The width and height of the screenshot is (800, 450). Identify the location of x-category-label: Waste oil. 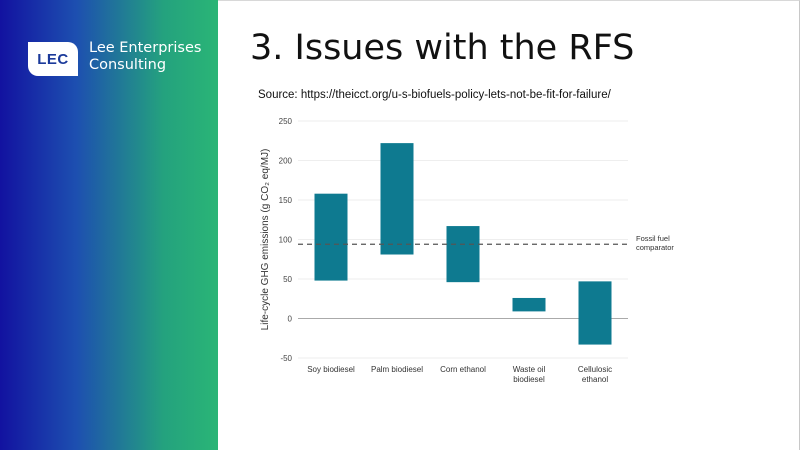
(529, 369).